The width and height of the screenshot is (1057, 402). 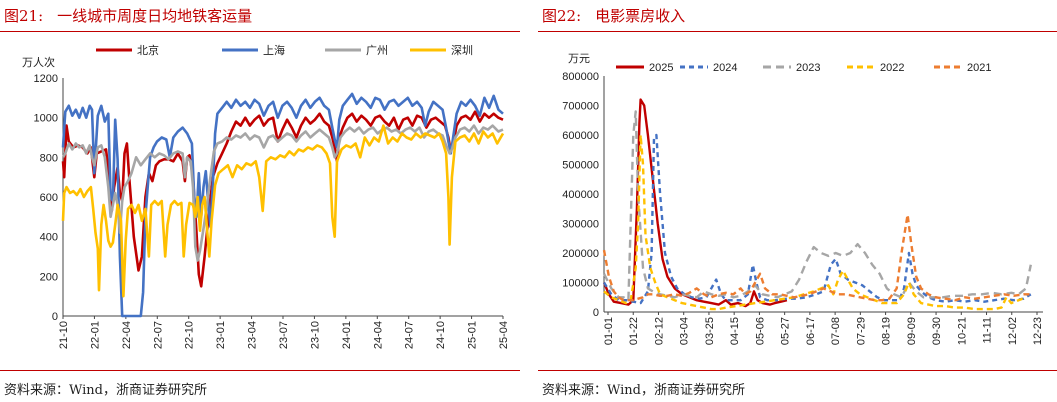 What do you see at coordinates (158, 335) in the screenshot?
I see `x-tick-label: 22-07` at bounding box center [158, 335].